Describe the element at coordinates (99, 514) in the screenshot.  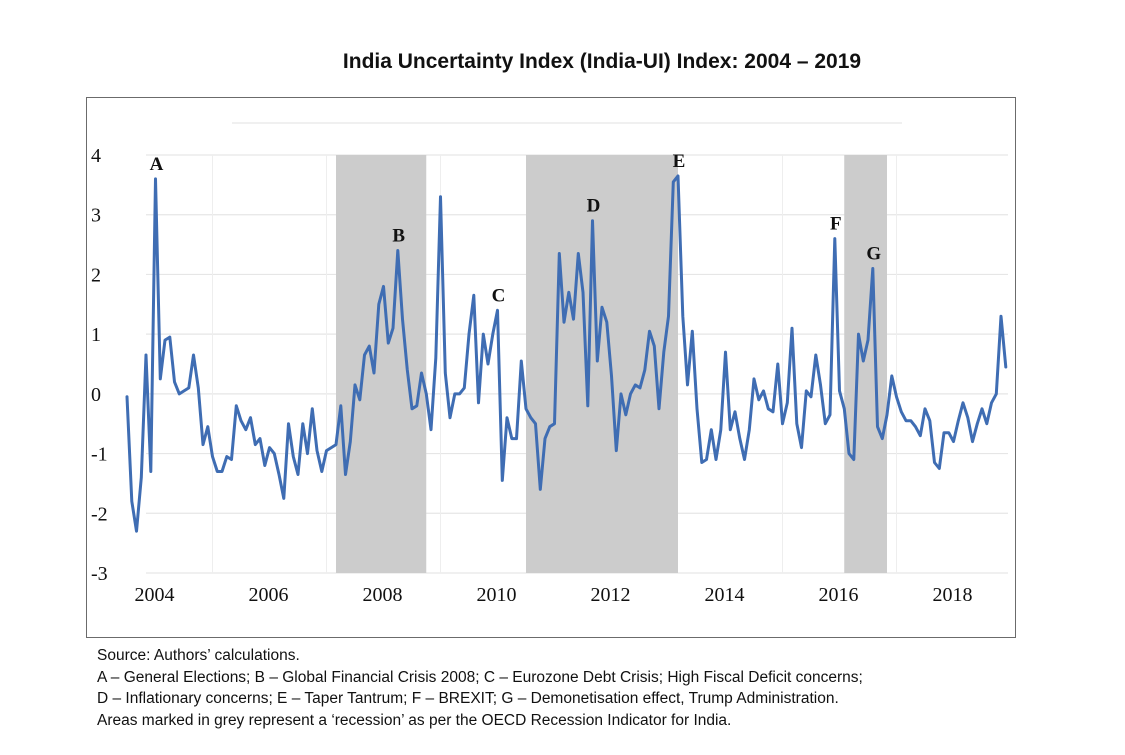
I see `y-tick-label: -2` at that location.